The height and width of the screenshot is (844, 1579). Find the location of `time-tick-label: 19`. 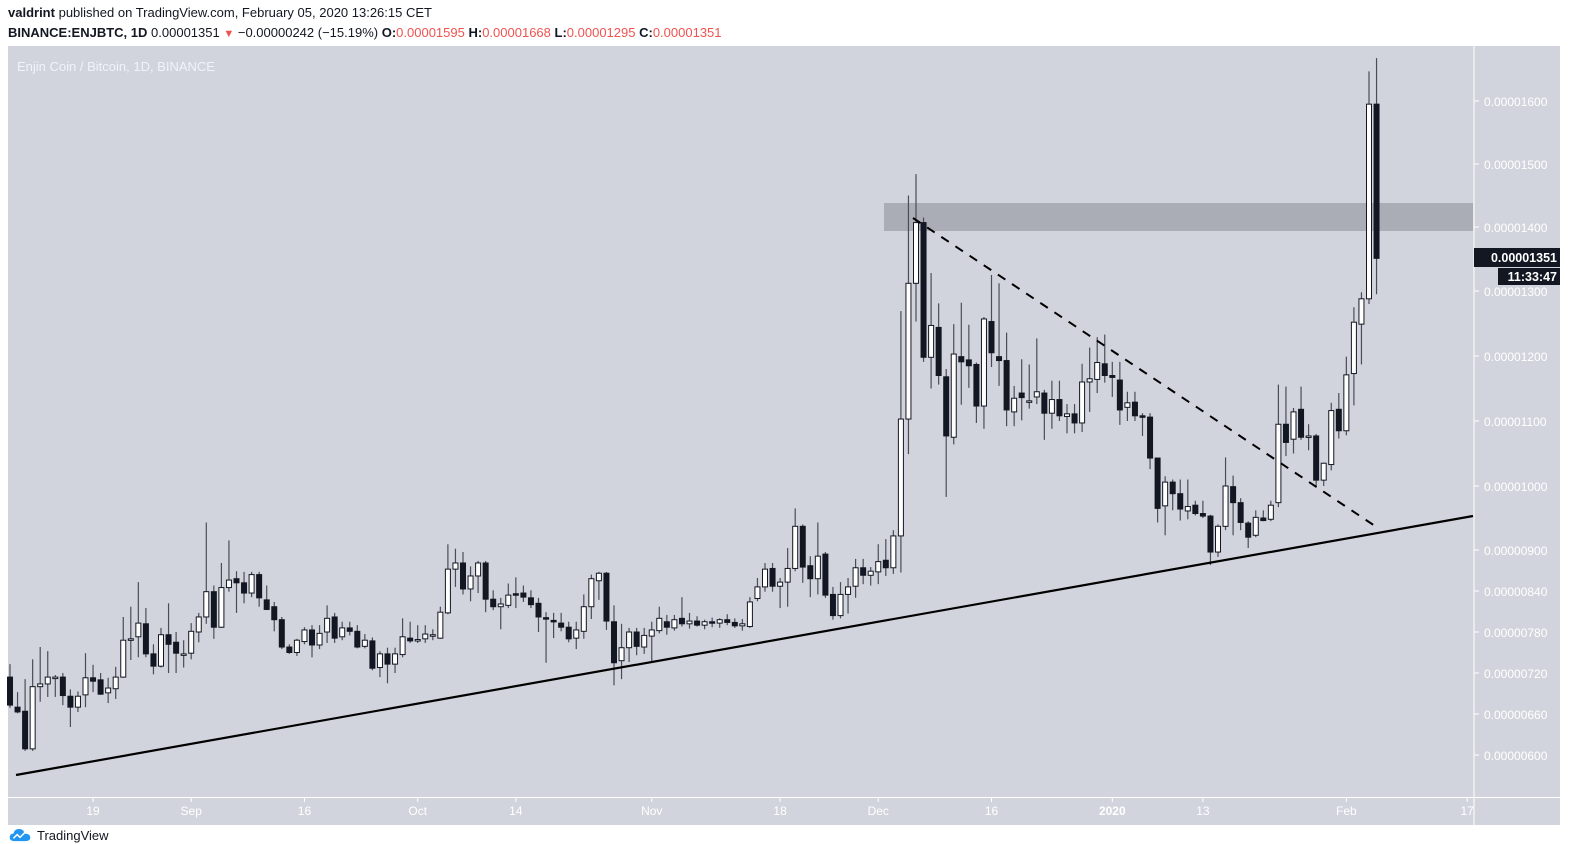

time-tick-label: 19 is located at coordinates (93, 811).